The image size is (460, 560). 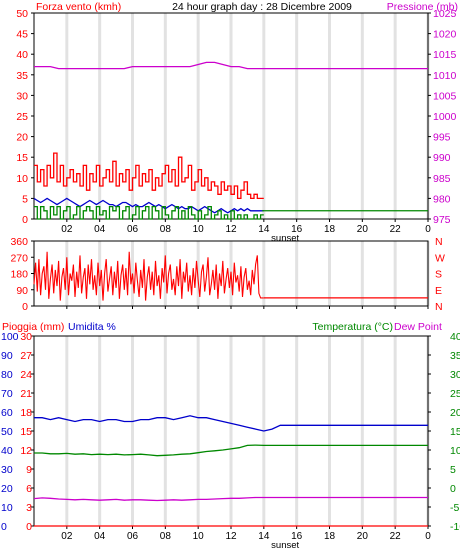 What do you see at coordinates (7, 413) in the screenshot?
I see `humidity-ytick-label-60: 60` at bounding box center [7, 413].